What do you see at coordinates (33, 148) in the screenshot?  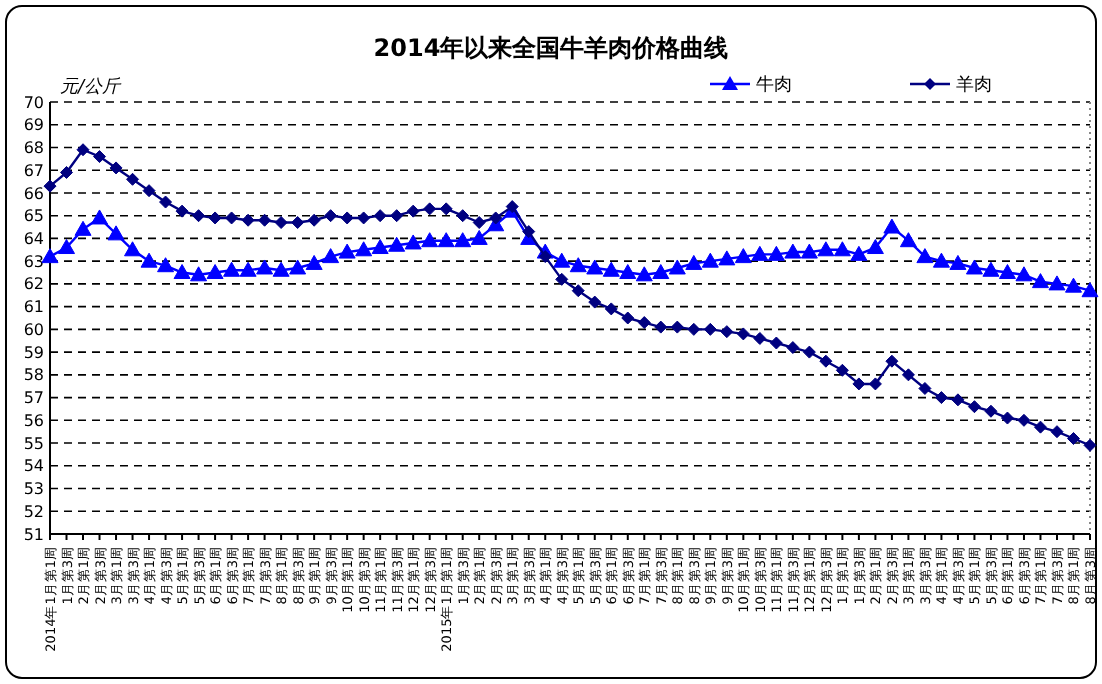 I see `y-tick-label: 68` at bounding box center [33, 148].